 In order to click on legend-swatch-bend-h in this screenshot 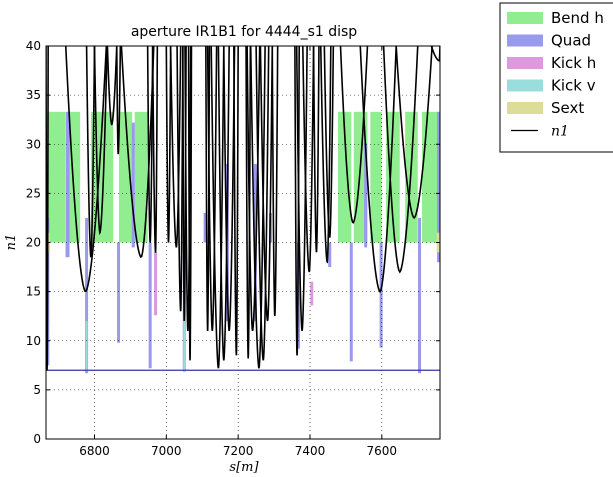, I will do `click(525, 18)`.